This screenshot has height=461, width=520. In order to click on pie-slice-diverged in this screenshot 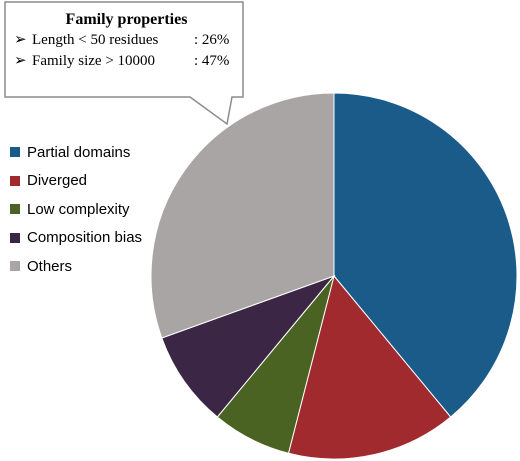, I will do `click(369, 367)`.